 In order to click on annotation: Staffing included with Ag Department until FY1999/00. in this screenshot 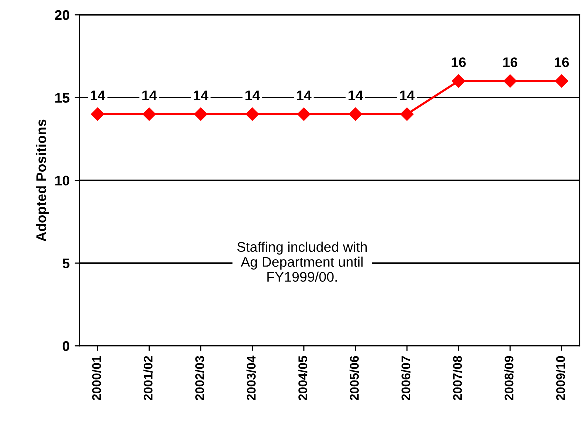, I will do `click(302, 262)`.